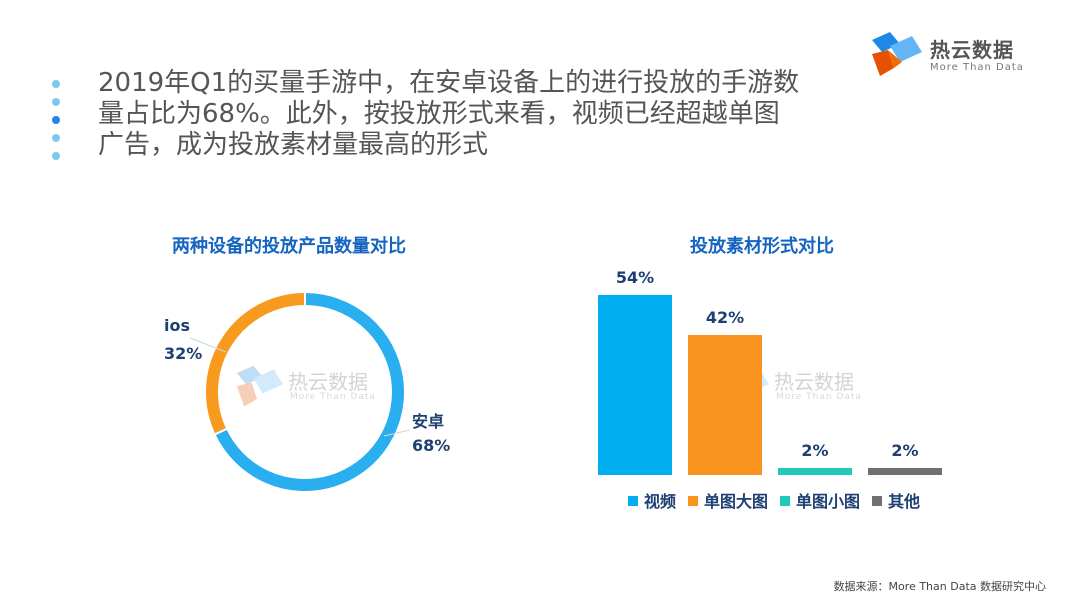 This screenshot has height=608, width=1080. What do you see at coordinates (177, 325) in the screenshot?
I see `ios-label: ios` at bounding box center [177, 325].